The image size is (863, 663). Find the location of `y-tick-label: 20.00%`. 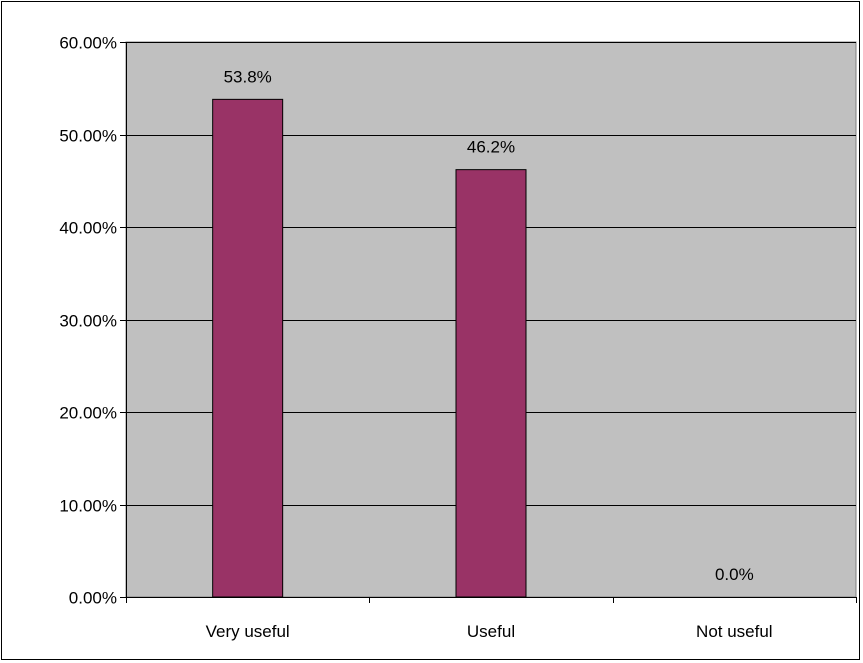

y-tick-label: 20.00% is located at coordinates (88, 413).